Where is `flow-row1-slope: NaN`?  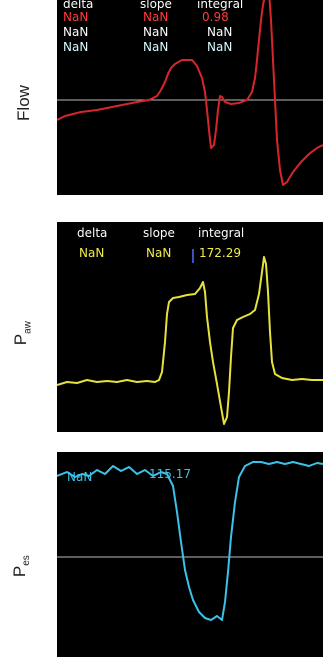 flow-row1-slope: NaN is located at coordinates (156, 17).